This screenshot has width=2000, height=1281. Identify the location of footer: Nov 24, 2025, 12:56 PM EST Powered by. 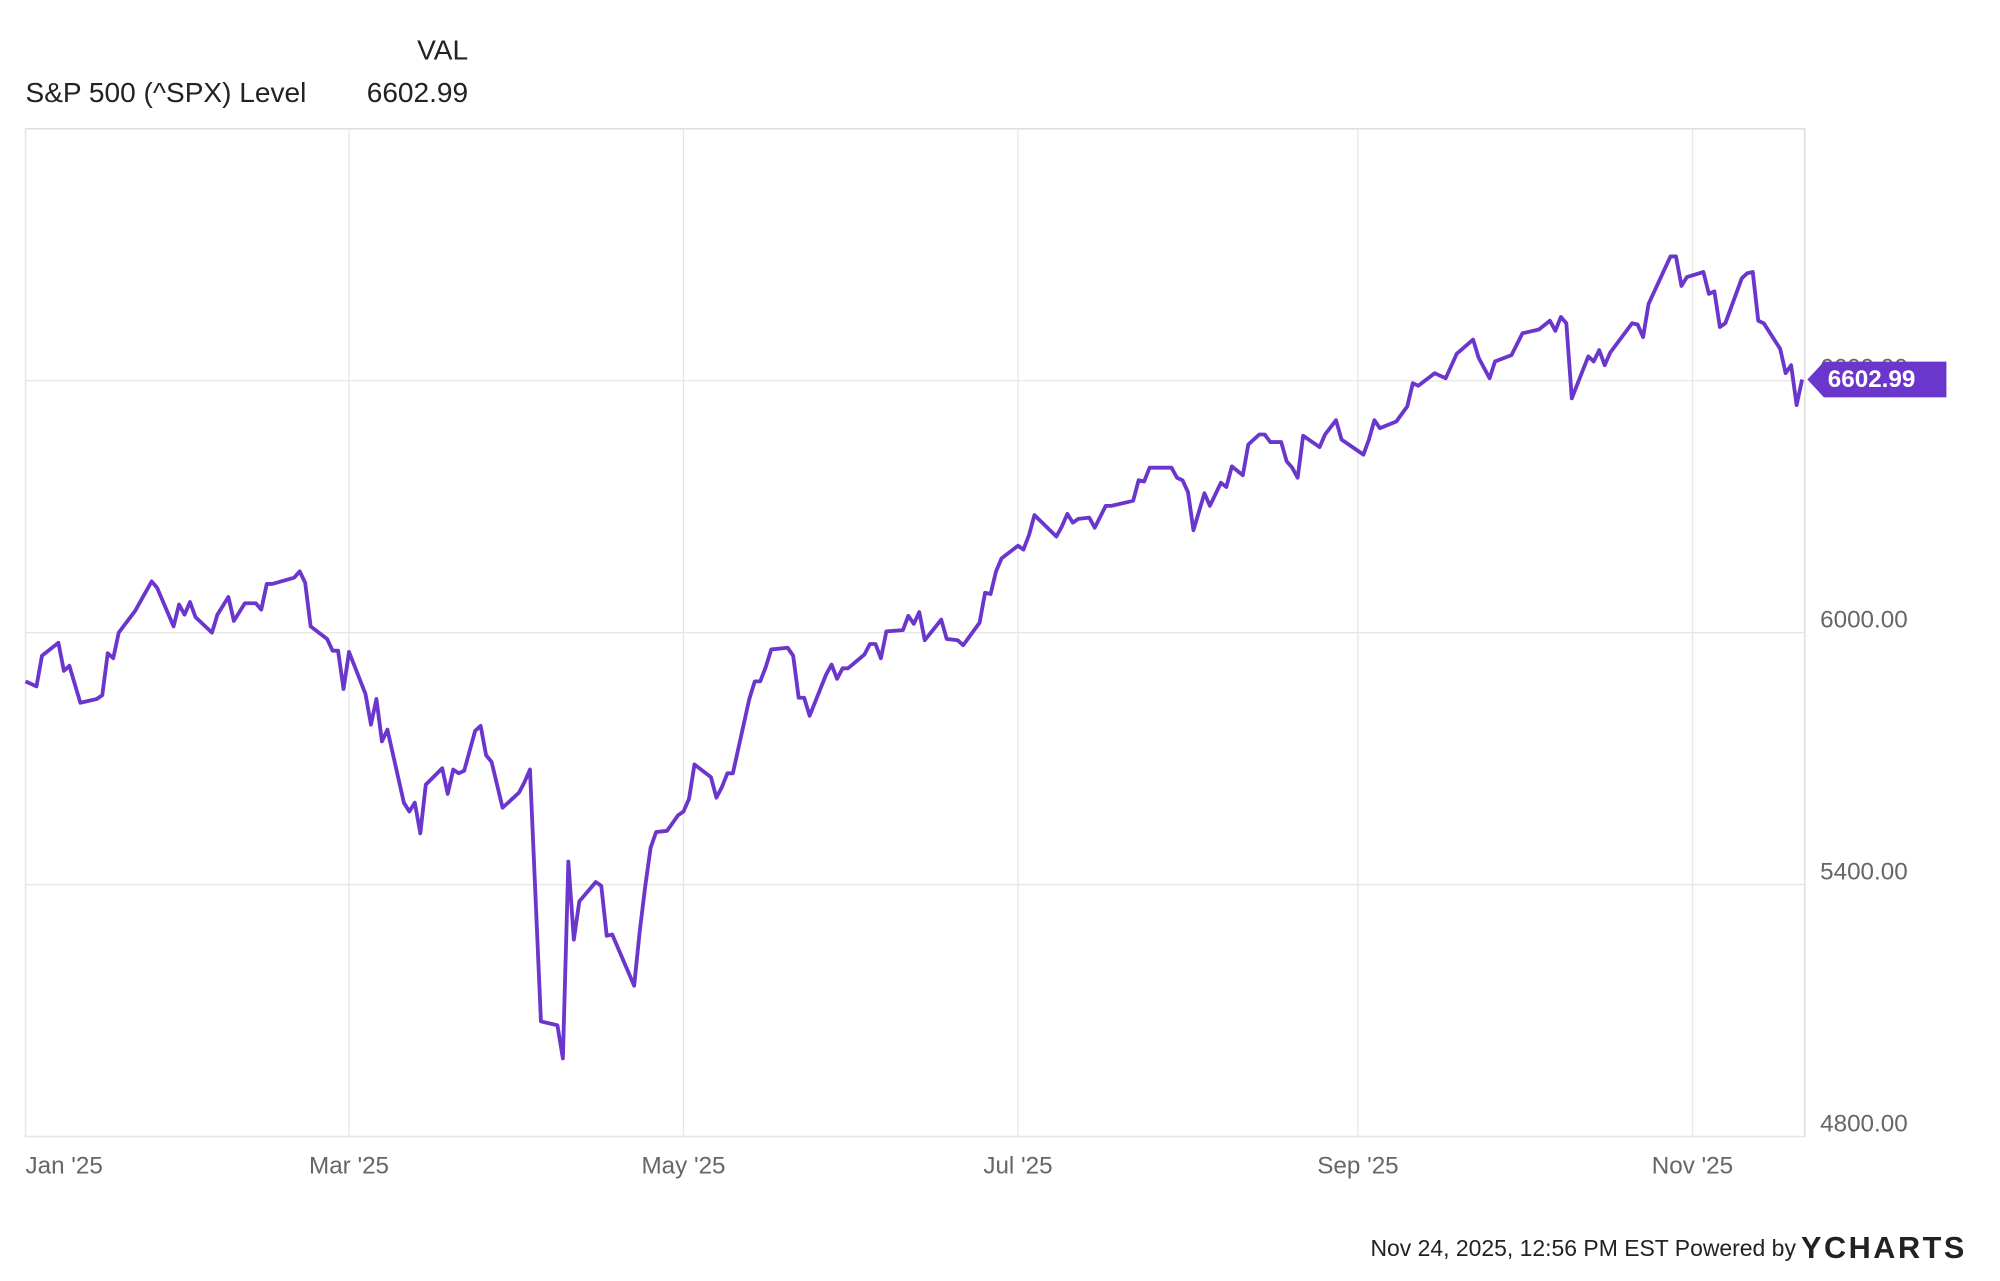
(1583, 1248).